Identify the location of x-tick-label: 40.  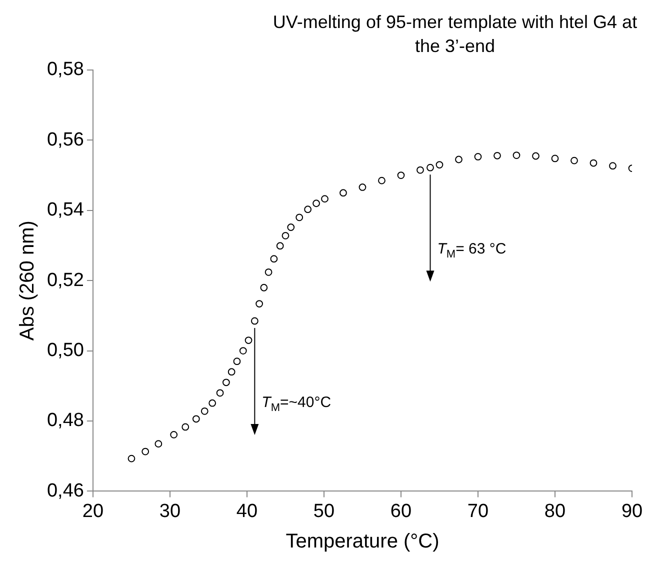
(247, 511).